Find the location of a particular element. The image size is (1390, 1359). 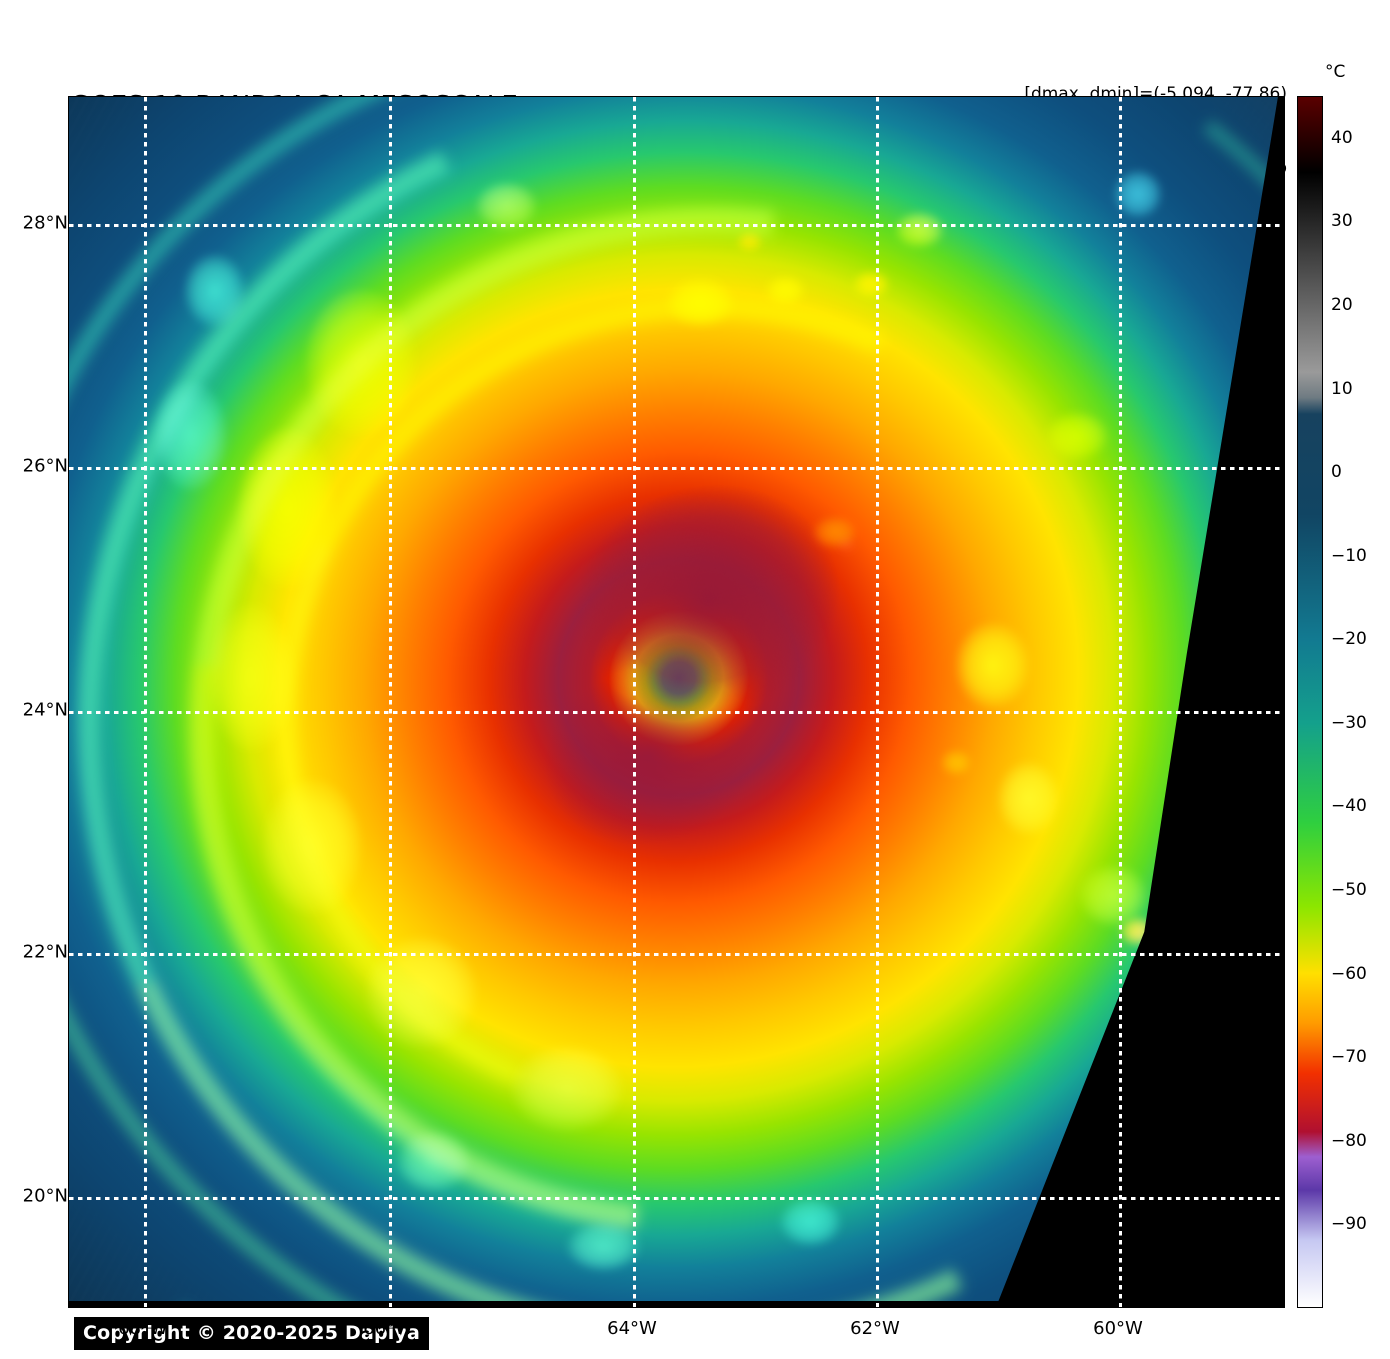

colorbar-tick-label: 0 is located at coordinates (1336, 472).